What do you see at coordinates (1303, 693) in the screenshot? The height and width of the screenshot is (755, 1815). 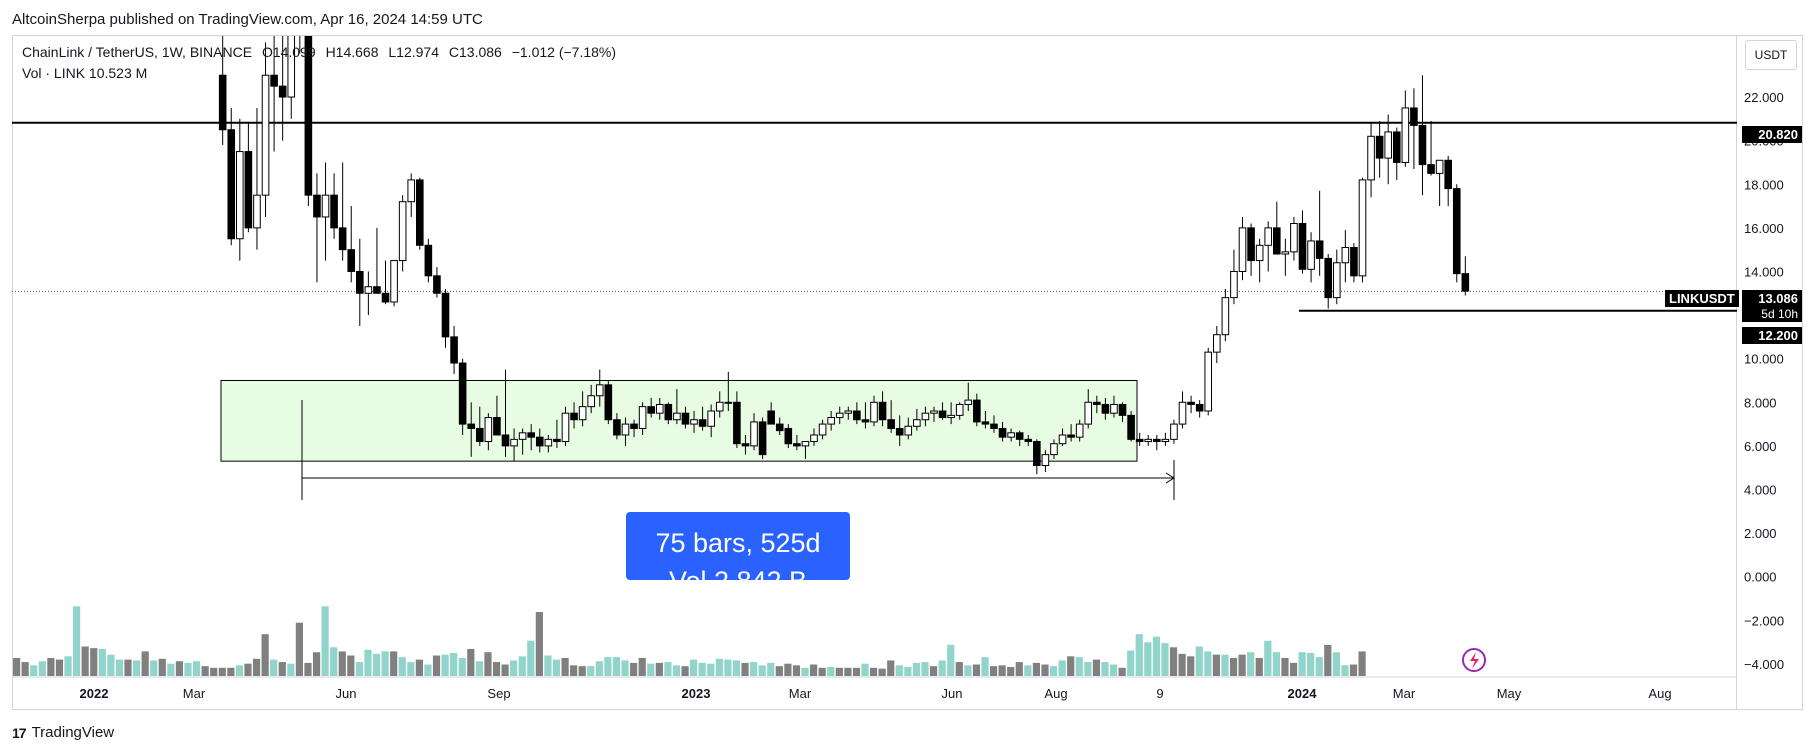 I see `time-axis-label: 2024` at bounding box center [1303, 693].